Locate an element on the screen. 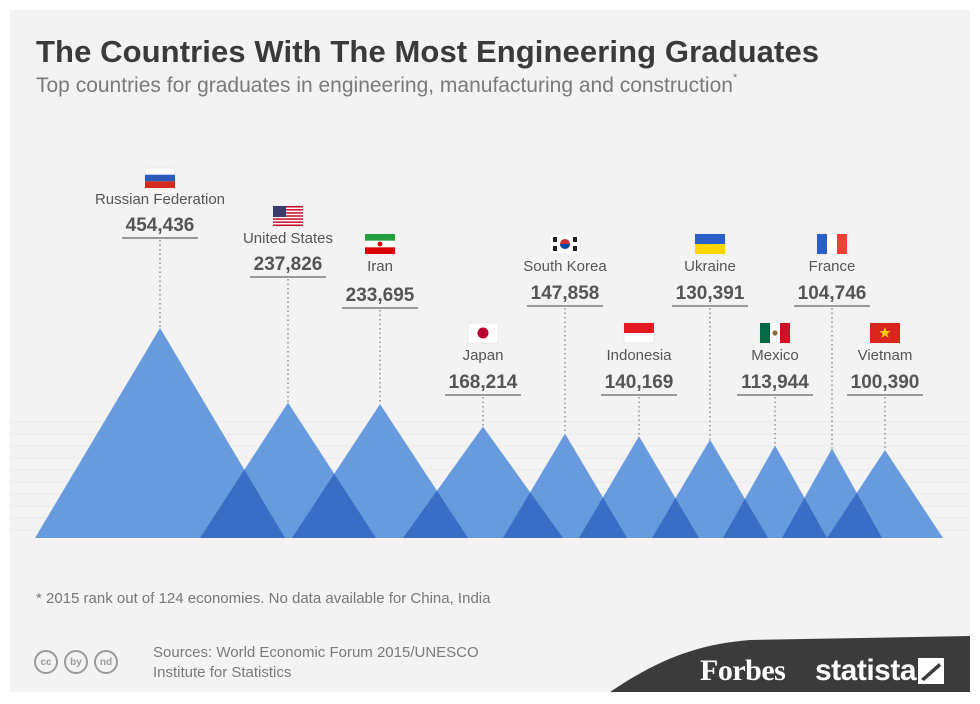 Image resolution: width=980 pixels, height=704 pixels. value-label: 147,858 is located at coordinates (565, 293).